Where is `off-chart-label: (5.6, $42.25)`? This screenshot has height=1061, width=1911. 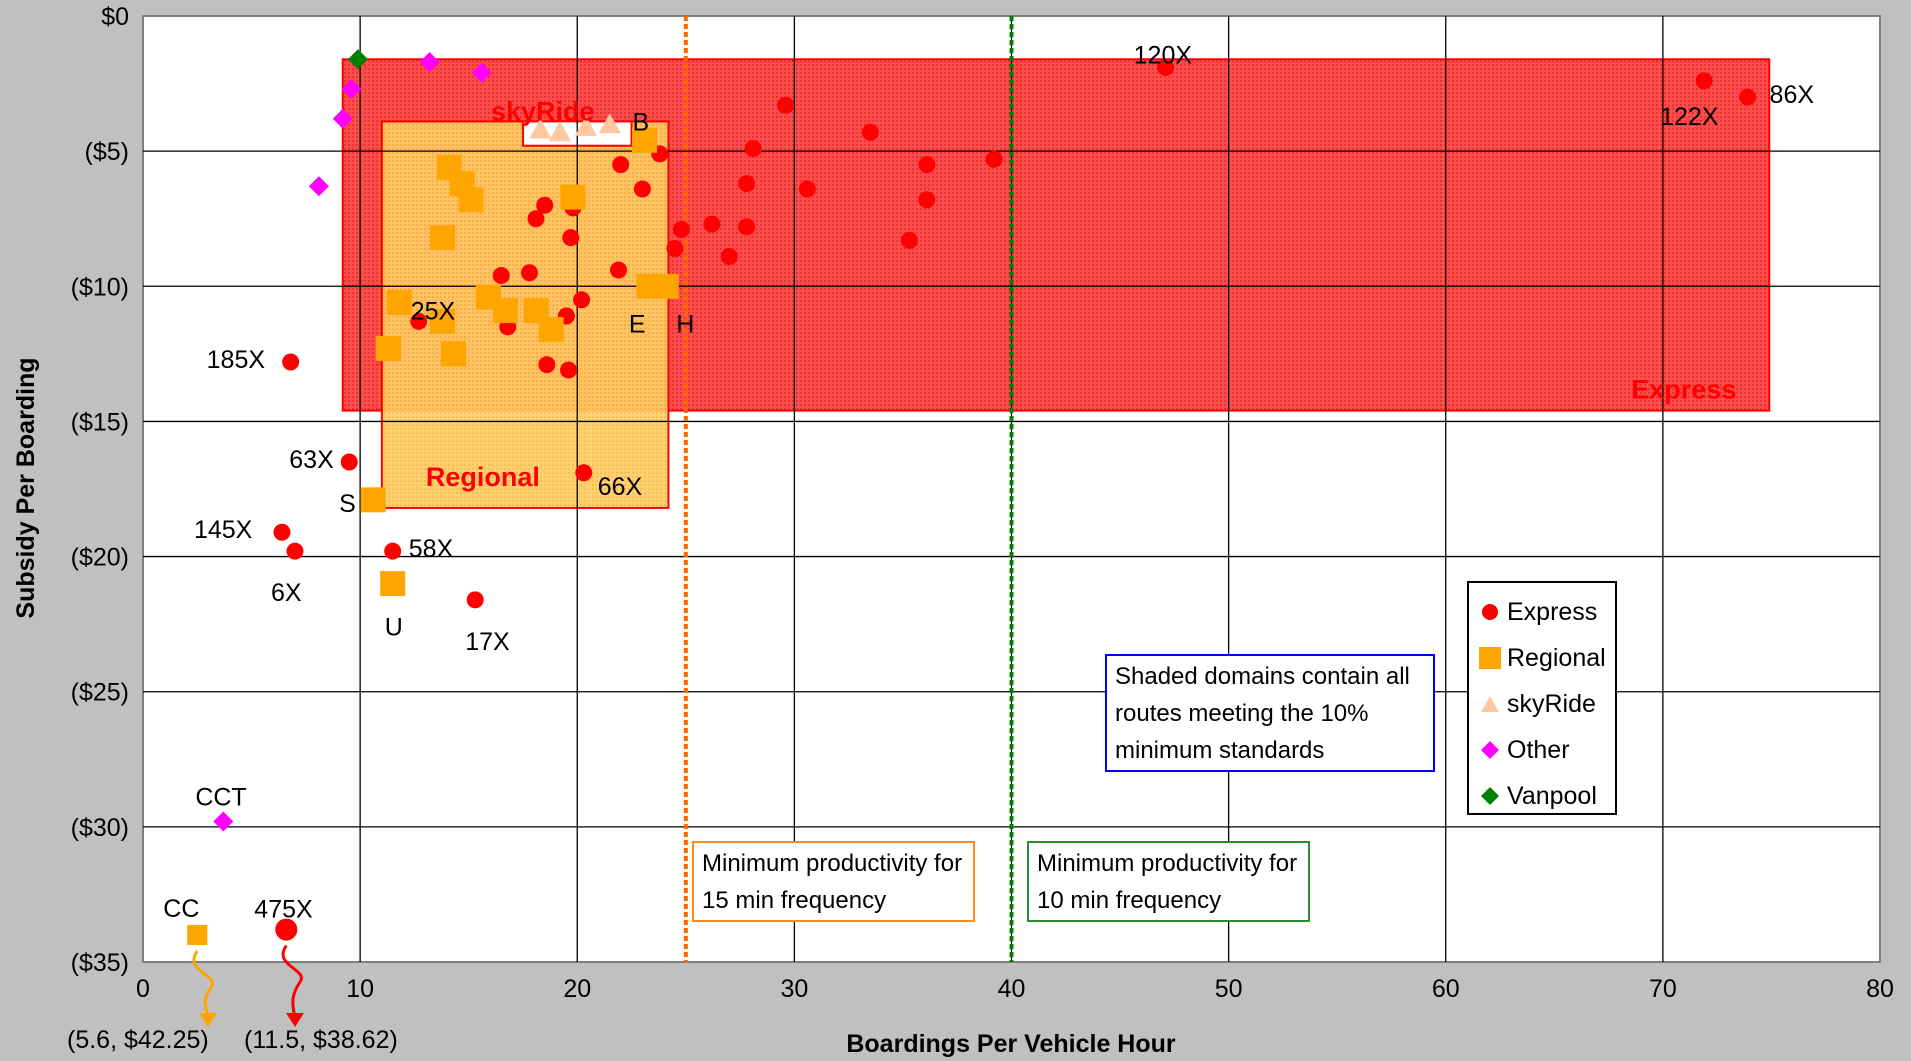 off-chart-label: (5.6, $42.25) is located at coordinates (138, 1040).